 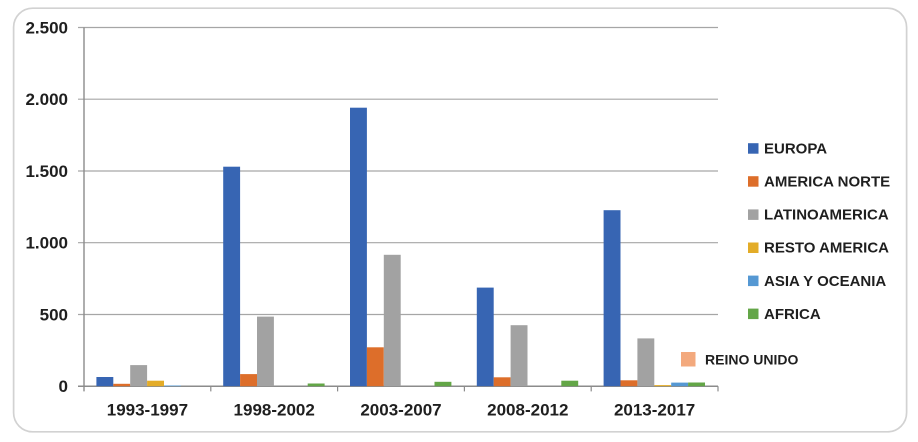 What do you see at coordinates (147, 410) in the screenshot?
I see `svg-text: 1993-1997` at bounding box center [147, 410].